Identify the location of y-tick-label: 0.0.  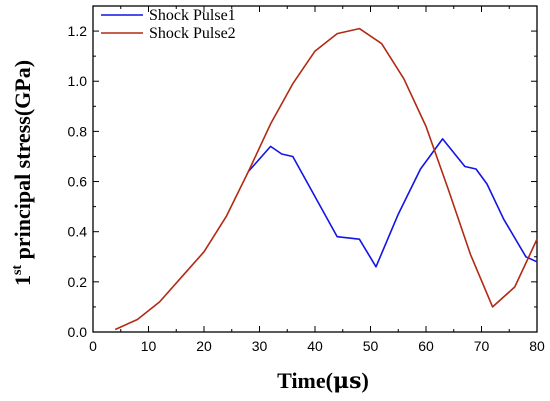
(78, 332).